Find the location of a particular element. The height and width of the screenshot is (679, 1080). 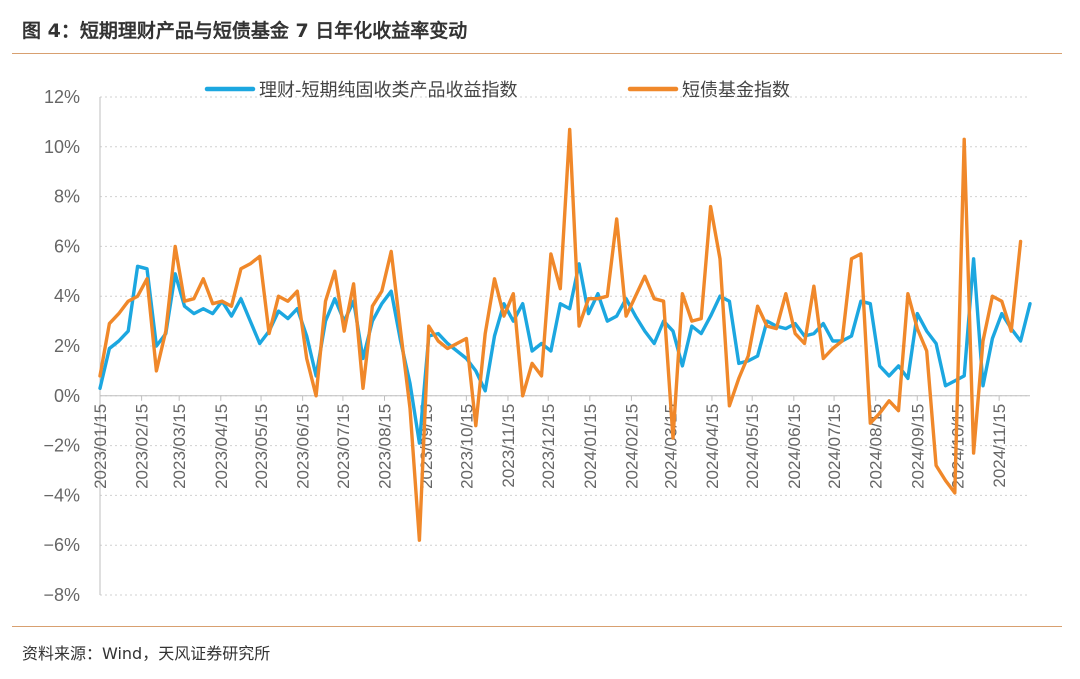

legend: 理财-短期纯固收类产品收益指数 短债基金指数 is located at coordinates (497, 90).